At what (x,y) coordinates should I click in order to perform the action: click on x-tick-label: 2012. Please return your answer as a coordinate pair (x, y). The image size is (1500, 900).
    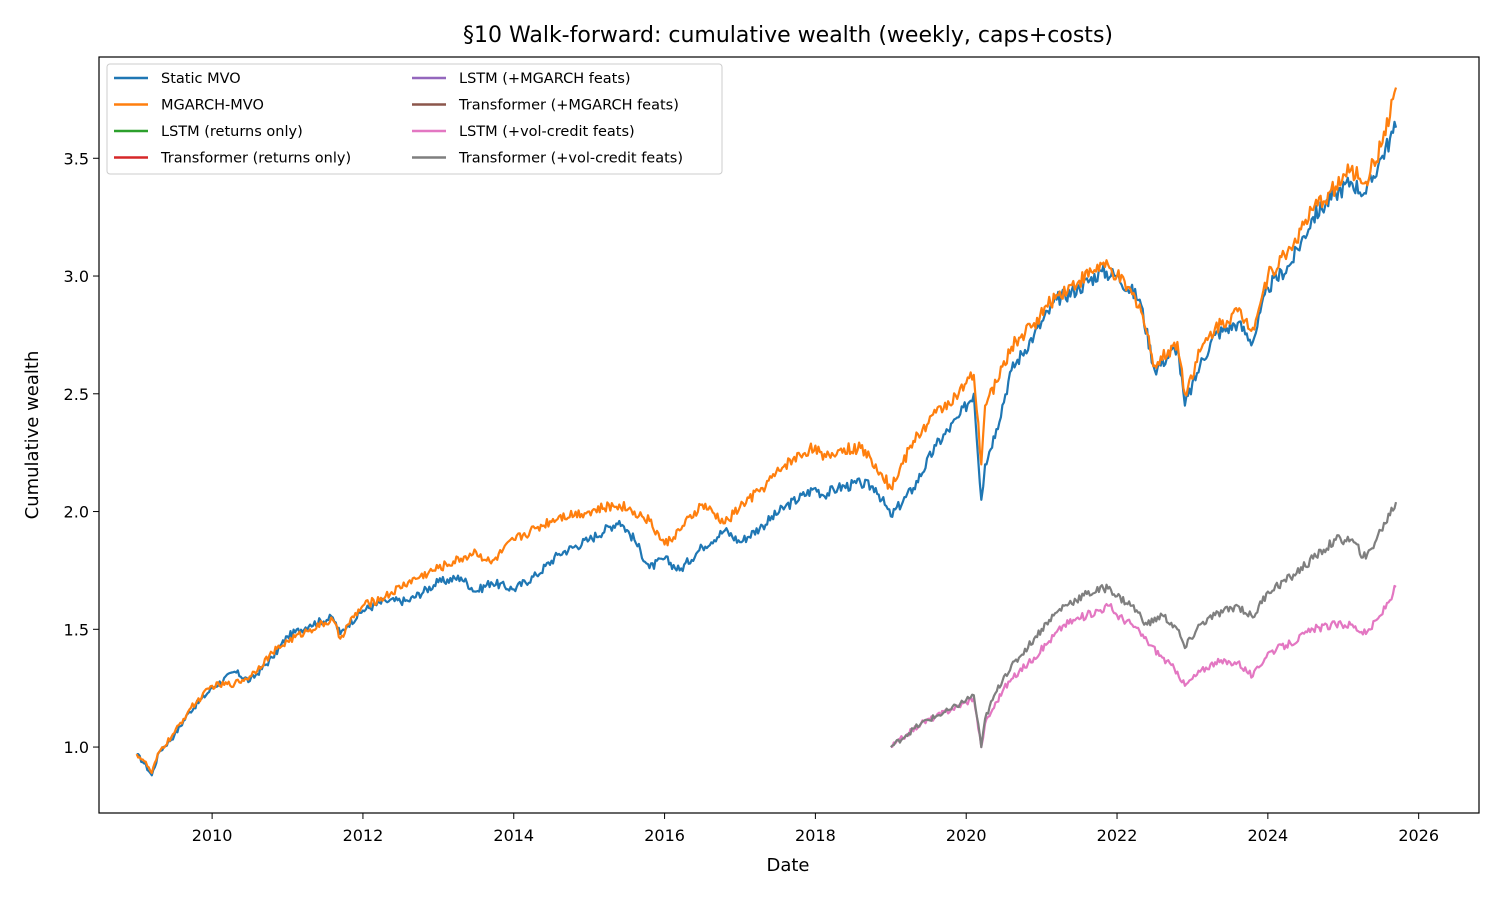
    Looking at the image, I should click on (363, 835).